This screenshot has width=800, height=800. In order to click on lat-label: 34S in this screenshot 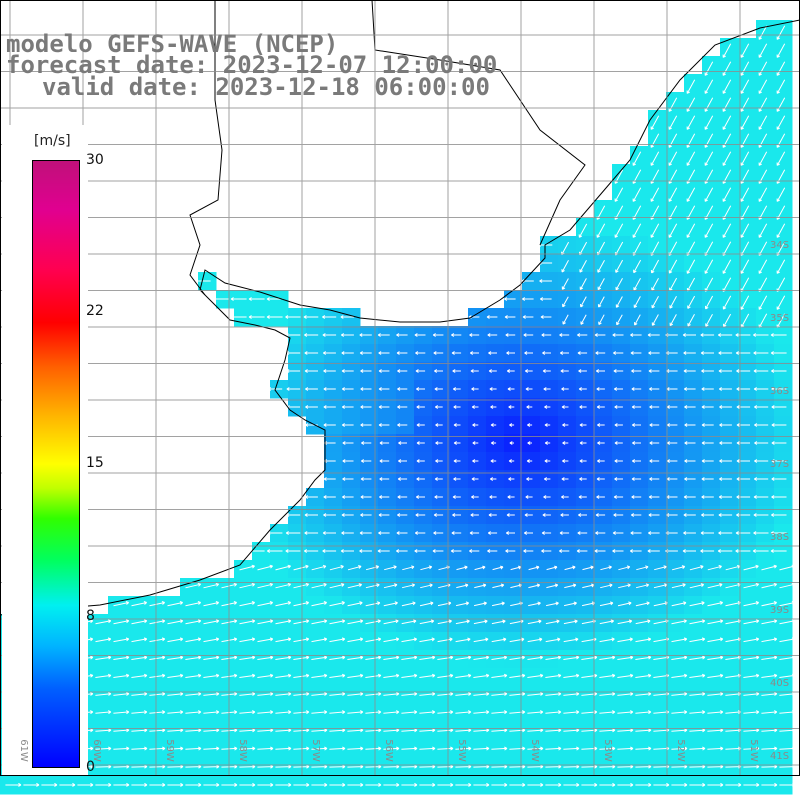, I will do `click(780, 245)`.